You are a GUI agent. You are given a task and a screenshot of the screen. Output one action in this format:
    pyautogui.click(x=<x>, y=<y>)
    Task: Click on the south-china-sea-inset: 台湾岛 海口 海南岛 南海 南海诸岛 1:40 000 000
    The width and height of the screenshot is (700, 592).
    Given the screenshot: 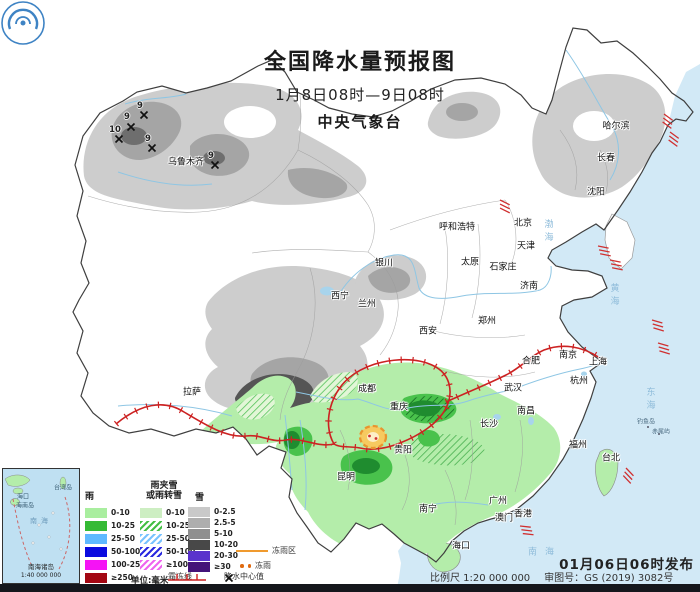 What is the action you would take?
    pyautogui.click(x=41, y=526)
    